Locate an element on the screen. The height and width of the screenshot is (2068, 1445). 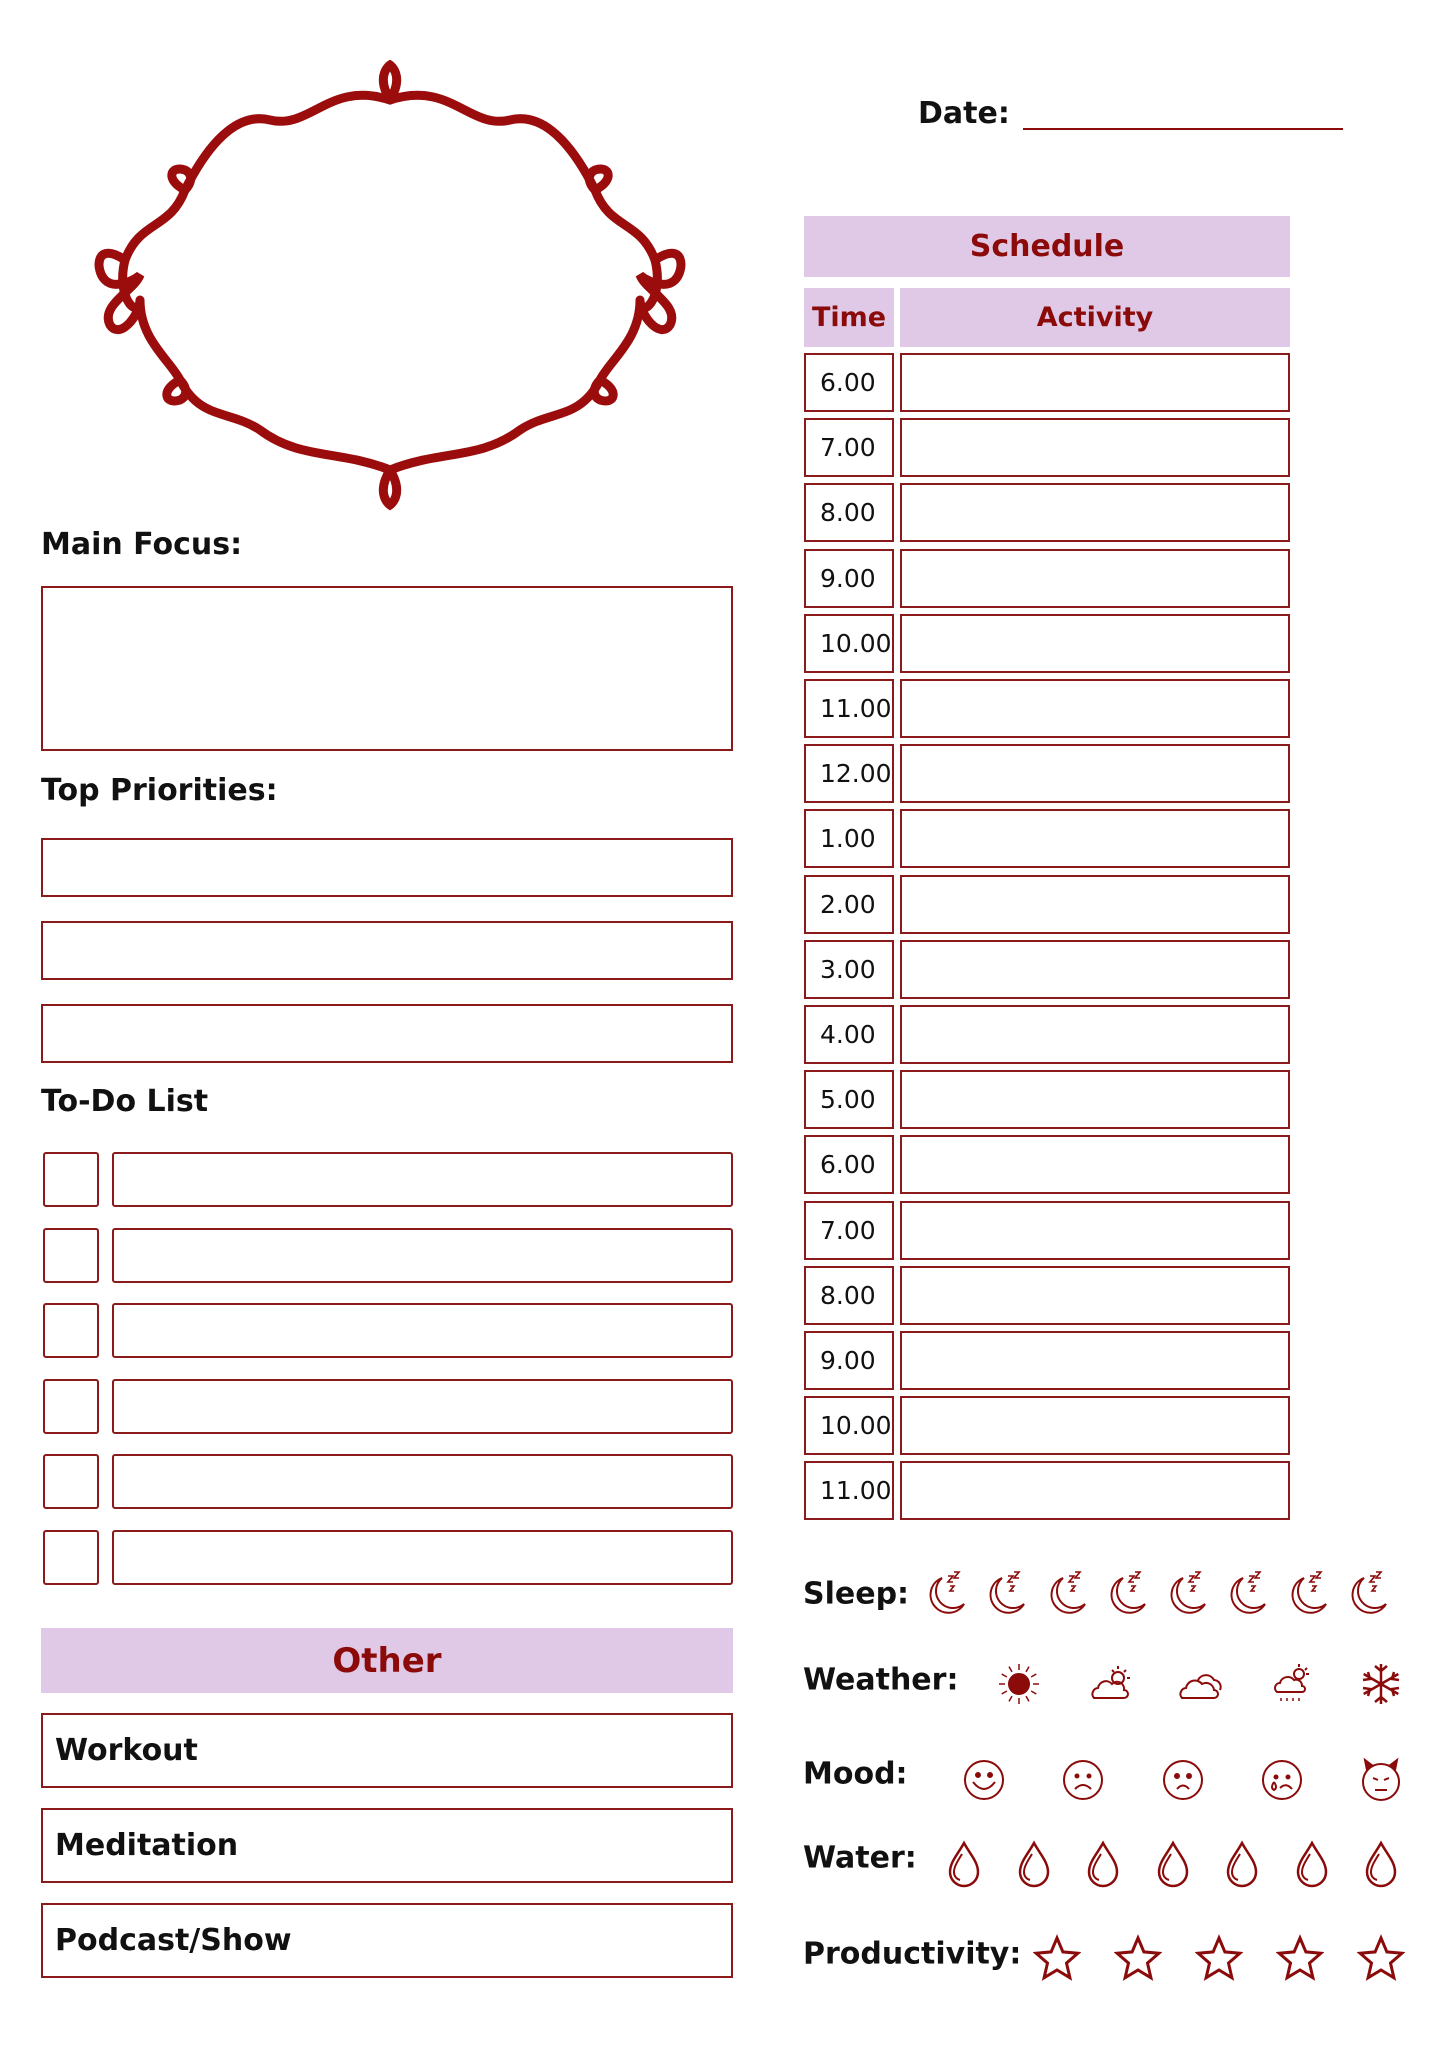
time-slot-label: 7.00 is located at coordinates (848, 448).